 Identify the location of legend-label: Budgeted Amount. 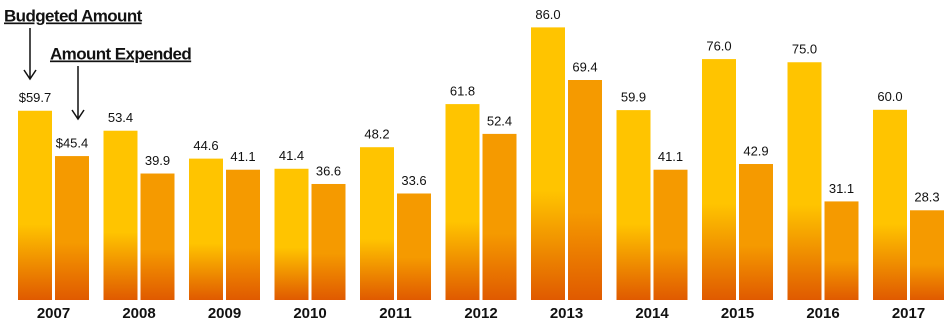
(73, 15).